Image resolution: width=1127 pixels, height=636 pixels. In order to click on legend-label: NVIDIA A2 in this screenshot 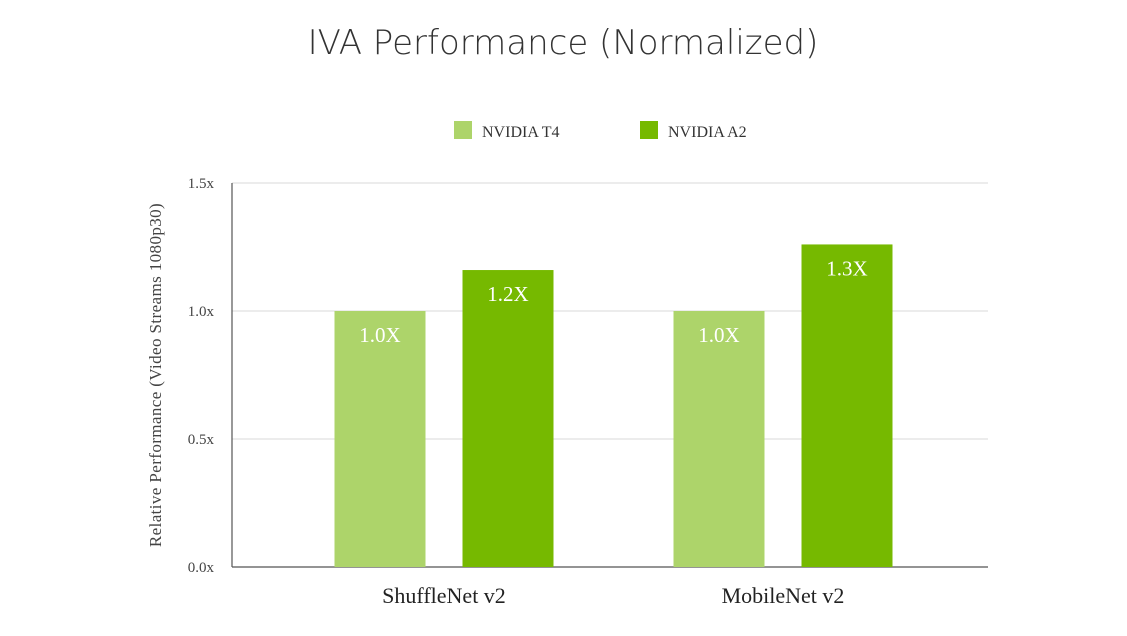, I will do `click(707, 132)`.